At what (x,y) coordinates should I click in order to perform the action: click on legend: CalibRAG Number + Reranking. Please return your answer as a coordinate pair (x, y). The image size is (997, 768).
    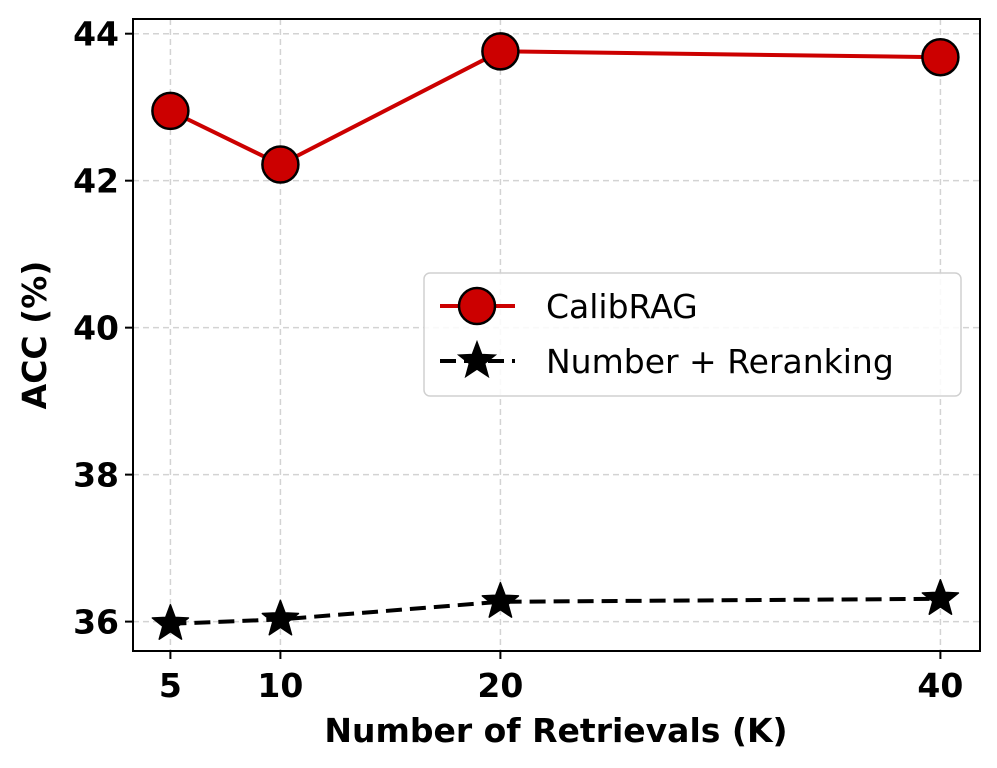
    Looking at the image, I should click on (692, 334).